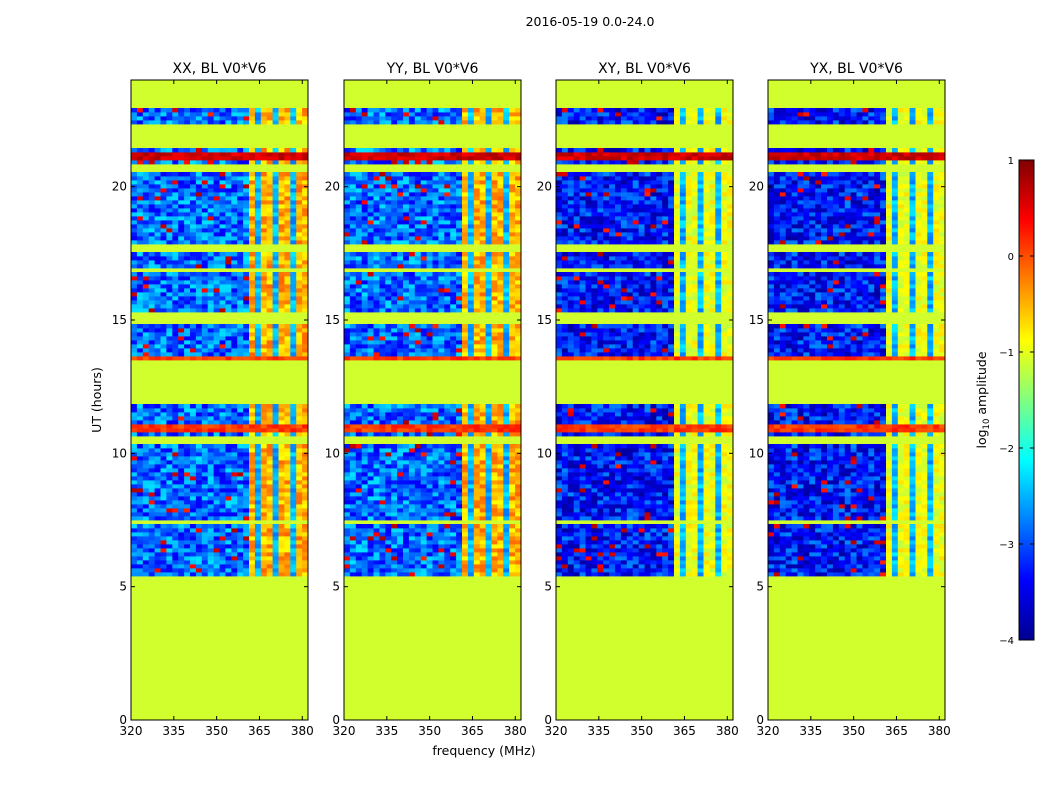 This screenshot has height=800, width=1050. What do you see at coordinates (131, 731) in the screenshot?
I see `x-tick-label: 320` at bounding box center [131, 731].